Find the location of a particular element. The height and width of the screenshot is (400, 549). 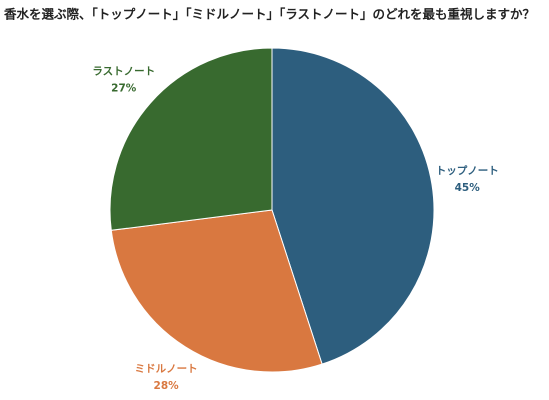

value-label: 27% is located at coordinates (124, 88).